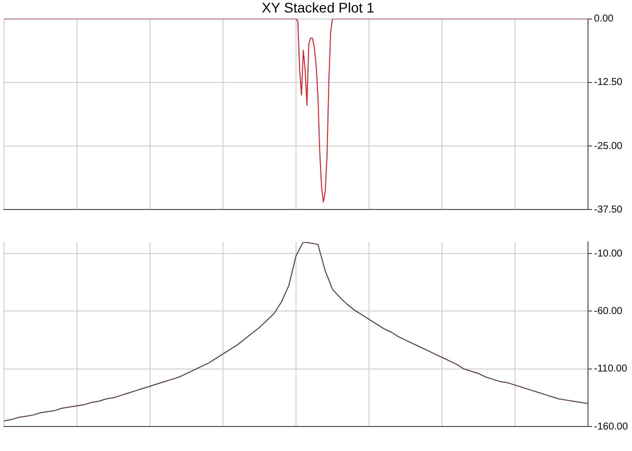  What do you see at coordinates (608, 311) in the screenshot?
I see `y-tick-label: -60.00` at bounding box center [608, 311].